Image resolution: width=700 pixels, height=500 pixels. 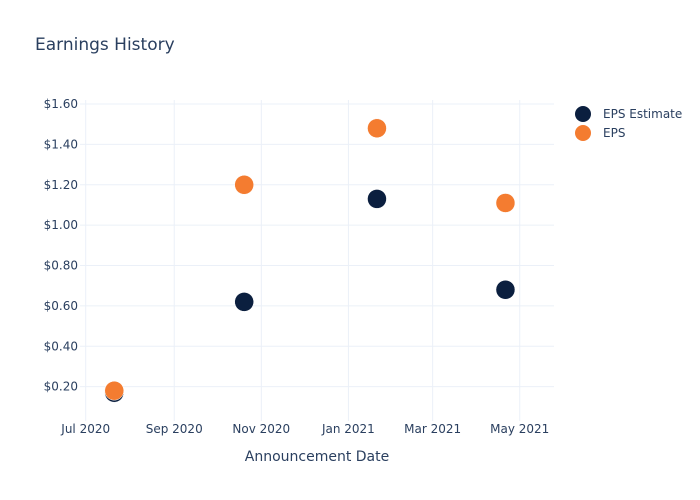 I want to click on x-tick-label: May 2021, so click(x=519, y=429).